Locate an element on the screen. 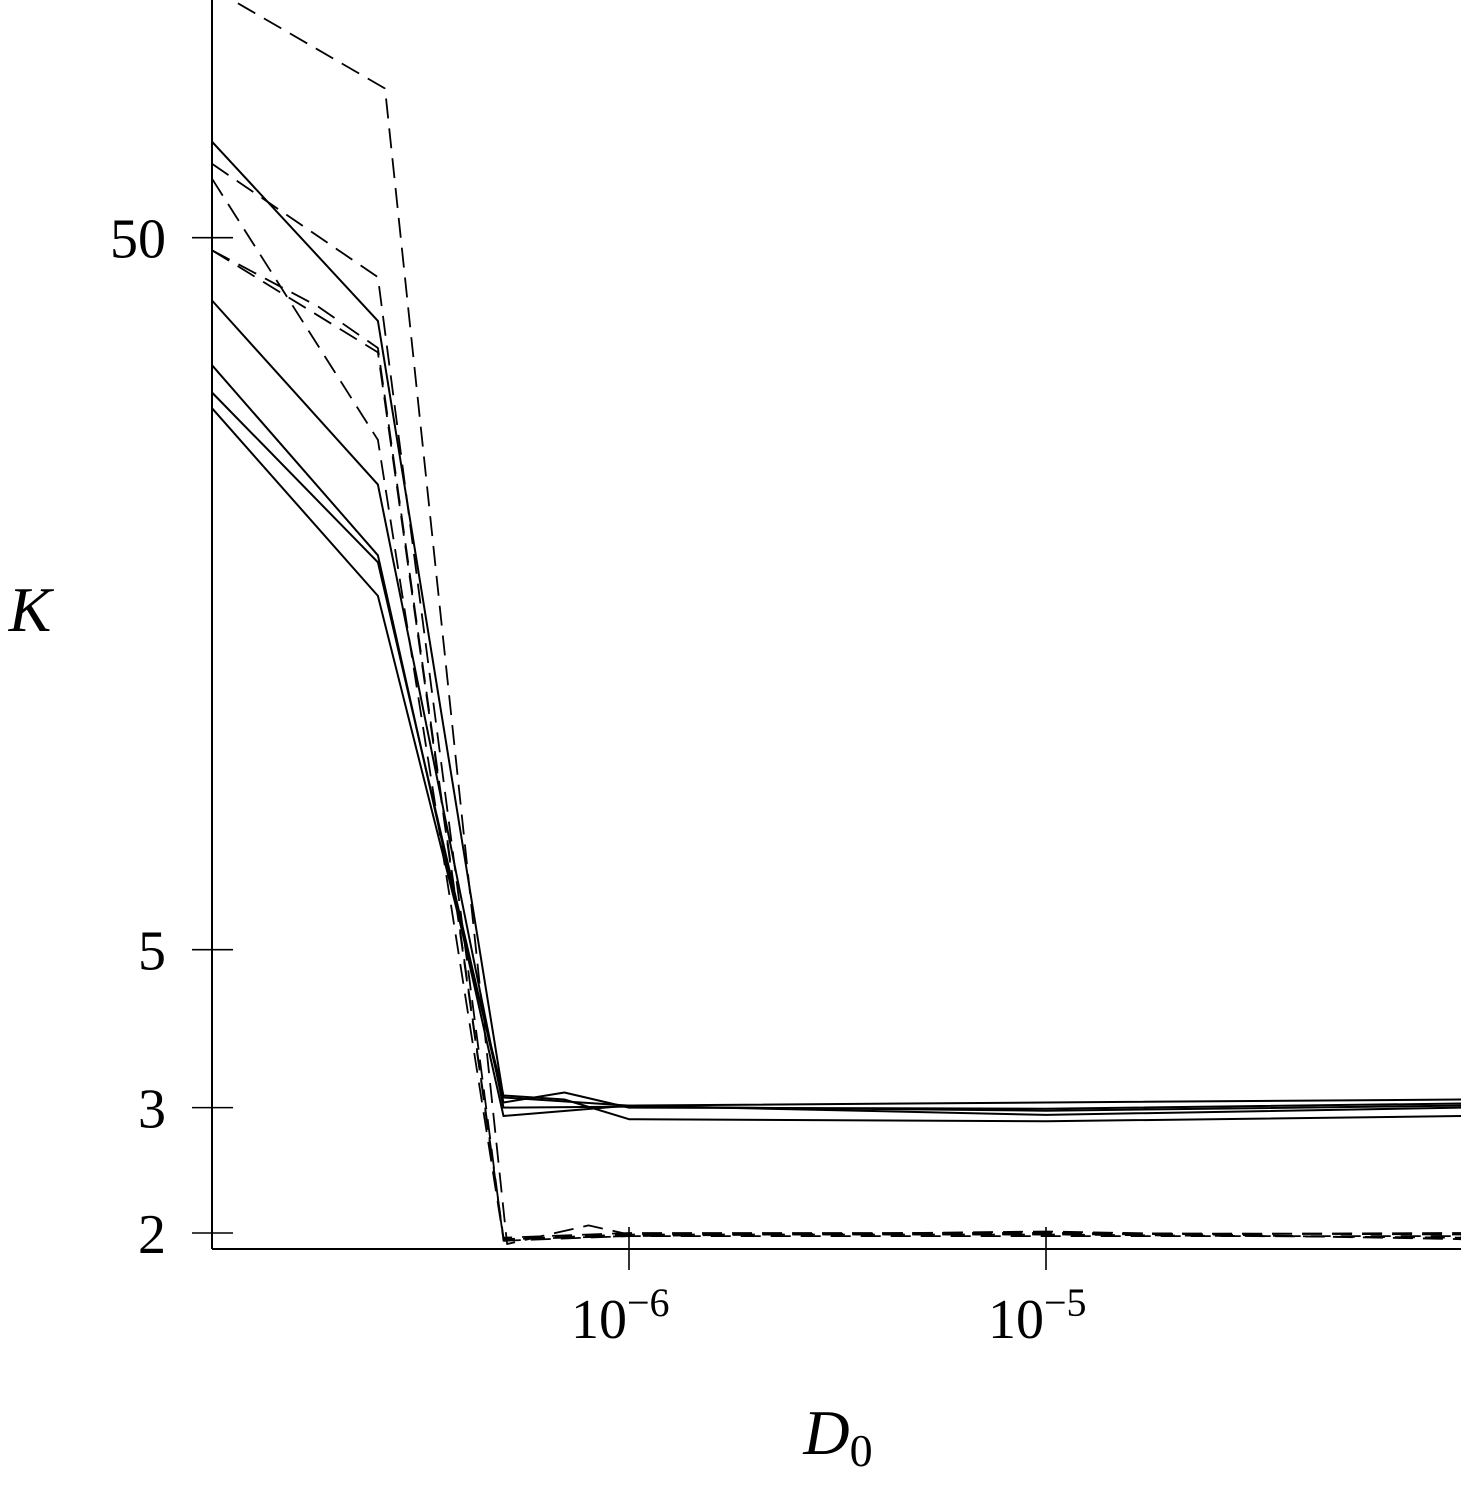  y-tick-label-2: 2 is located at coordinates (152, 1235).